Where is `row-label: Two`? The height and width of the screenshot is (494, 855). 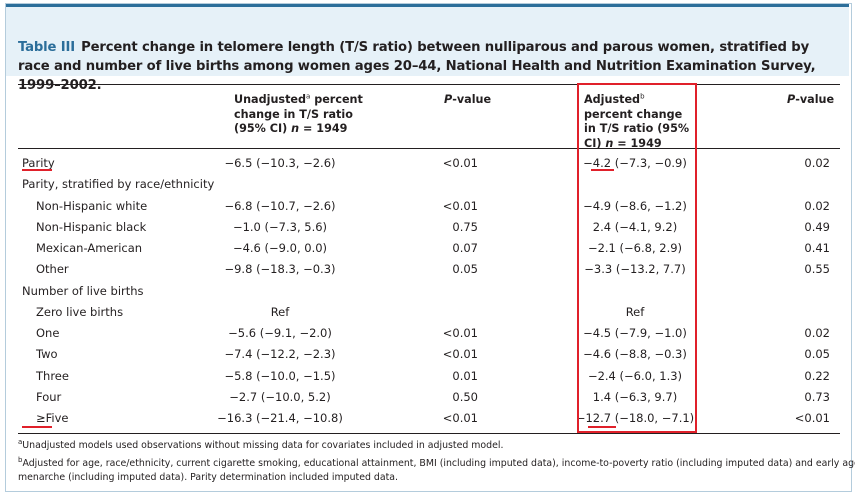
row-label: Two is located at coordinates (47, 354).